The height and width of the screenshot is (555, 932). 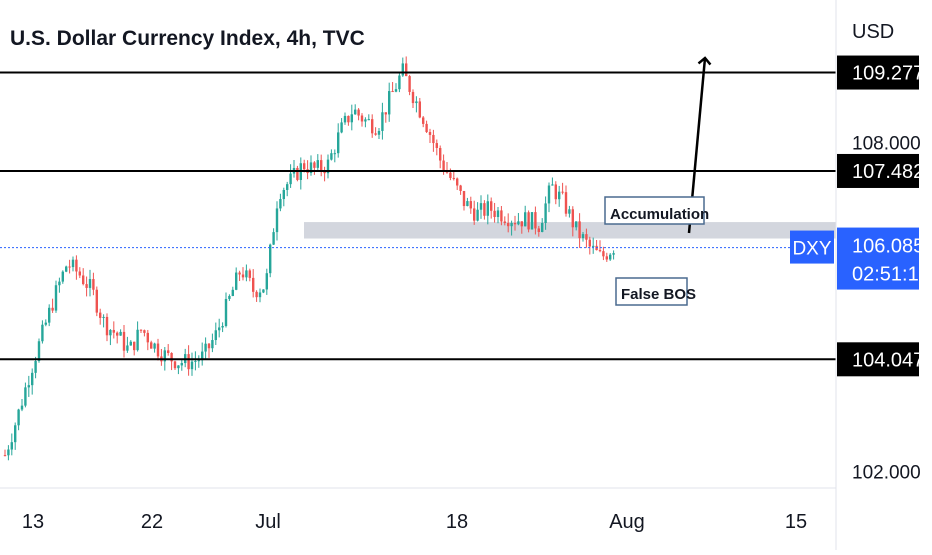 I want to click on annotation-accumulation-text: Accumulation, so click(x=659, y=214).